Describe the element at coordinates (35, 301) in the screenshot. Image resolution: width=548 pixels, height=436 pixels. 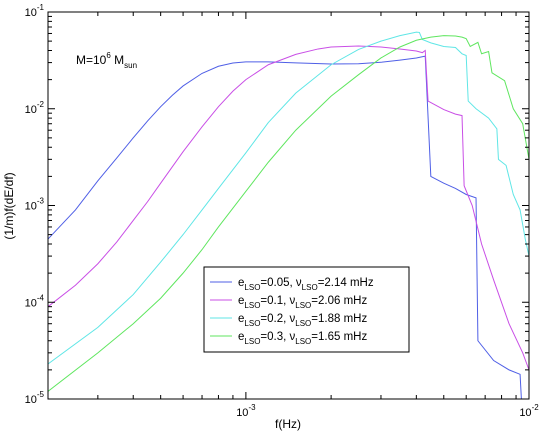
I see `y-tick-label: 10⁻⁴` at that location.